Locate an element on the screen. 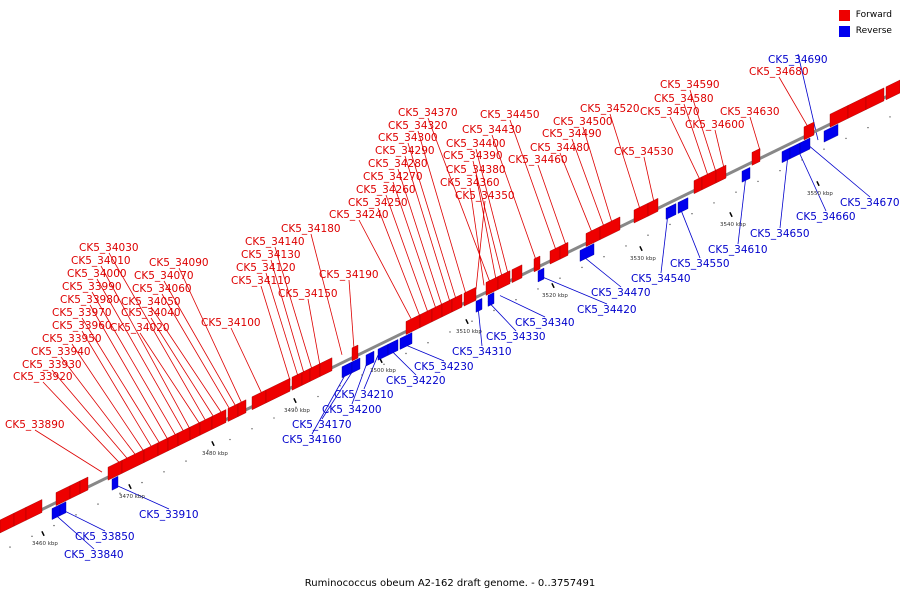 This screenshot has width=900, height=600. reverse-gene-label: CK5_33840 is located at coordinates (94, 555).